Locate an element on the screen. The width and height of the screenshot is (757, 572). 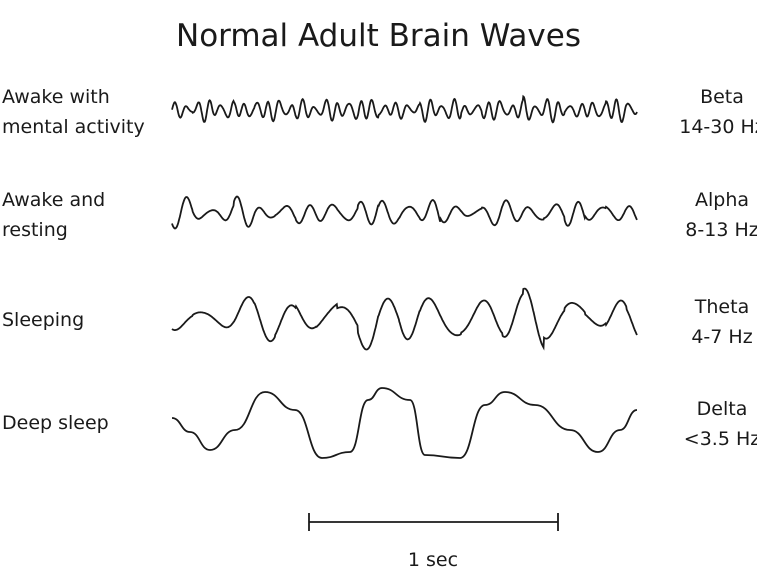
alpha-wave is located at coordinates (404, 212).